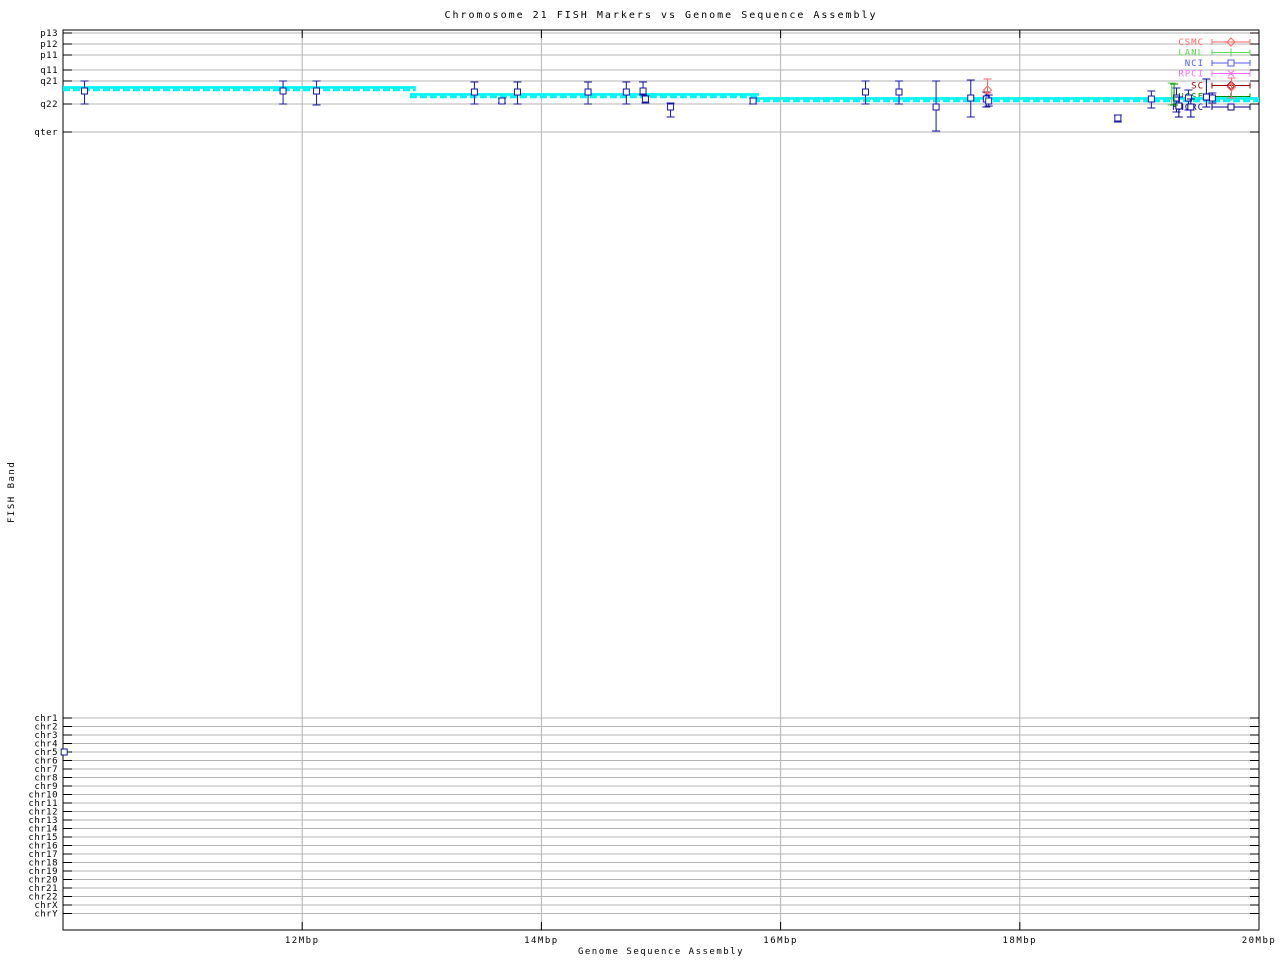 Image resolution: width=1280 pixels, height=960 pixels. Describe the element at coordinates (49, 71) in the screenshot. I see `band-label: q11` at that location.